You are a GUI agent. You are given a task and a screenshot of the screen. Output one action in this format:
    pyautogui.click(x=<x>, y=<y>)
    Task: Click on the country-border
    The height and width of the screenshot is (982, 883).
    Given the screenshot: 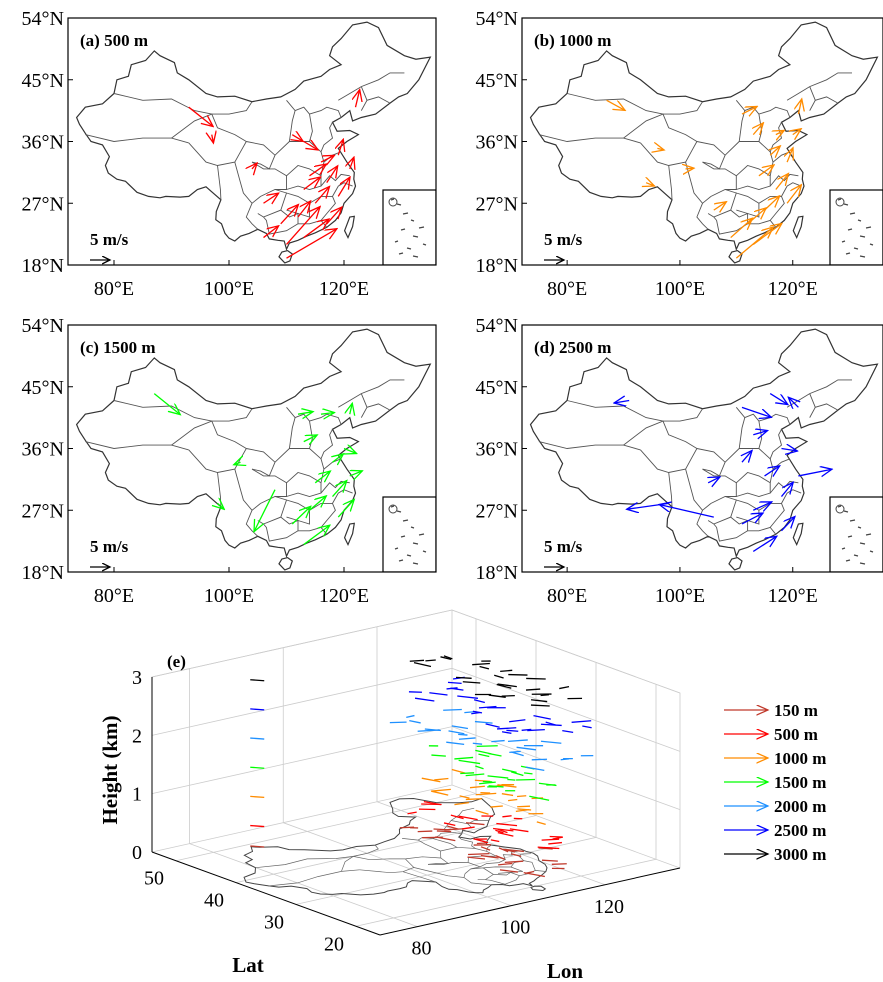 What is the action you would take?
    pyautogui.click(x=253, y=443)
    